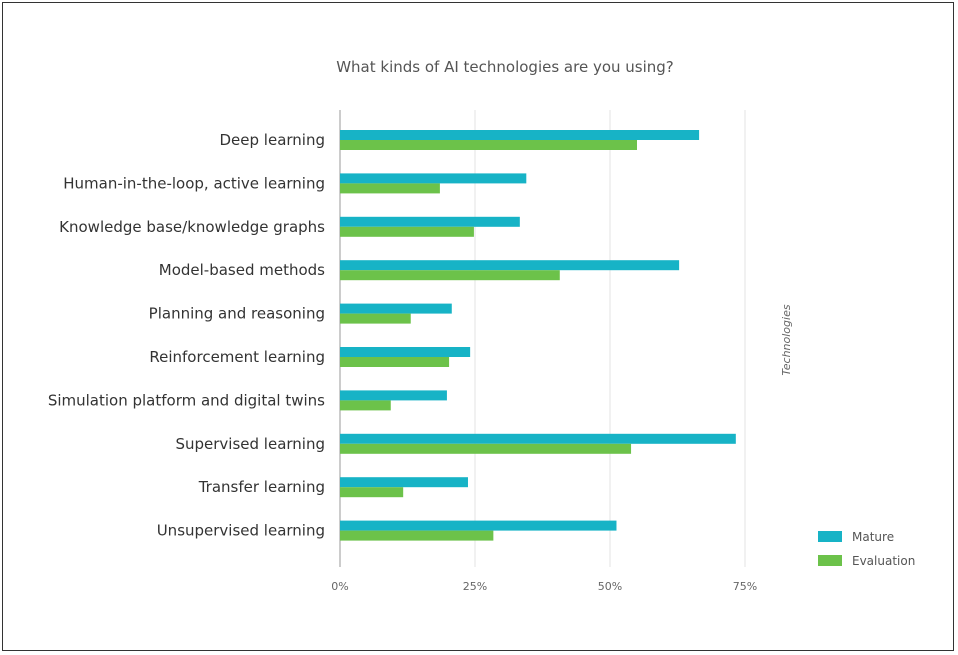  What do you see at coordinates (786, 339) in the screenshot?
I see `y-axis-title: Technologies` at bounding box center [786, 339].